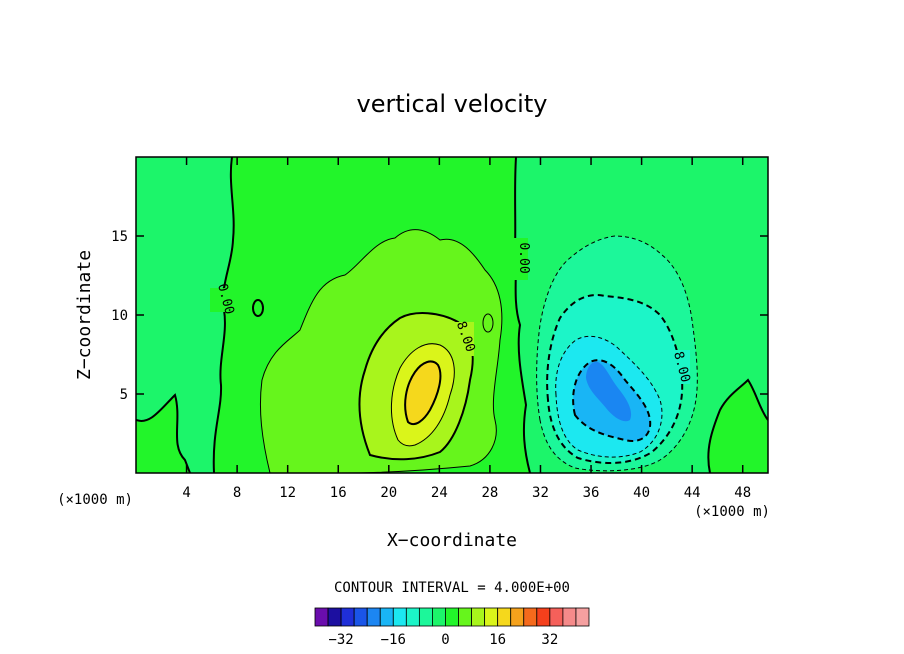  What do you see at coordinates (549, 640) in the screenshot?
I see `colorbar-tick-label: 32` at bounding box center [549, 640].